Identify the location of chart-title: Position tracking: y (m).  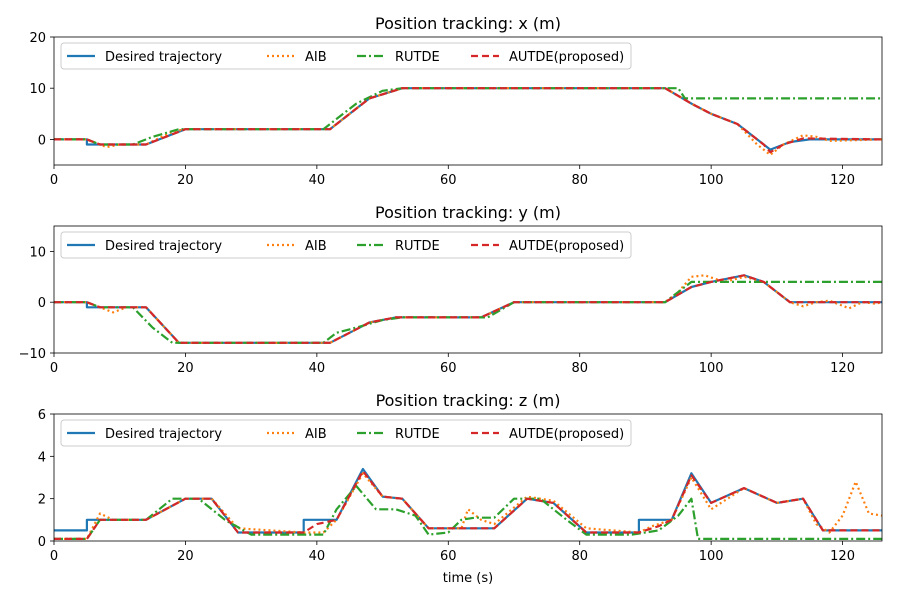
(468, 212).